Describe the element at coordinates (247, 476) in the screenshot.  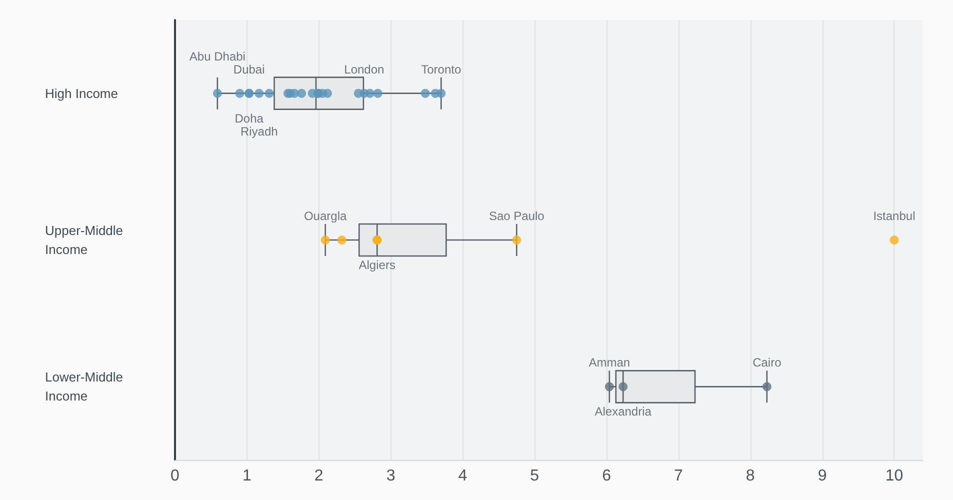
I see `x-tick-label: 1` at that location.